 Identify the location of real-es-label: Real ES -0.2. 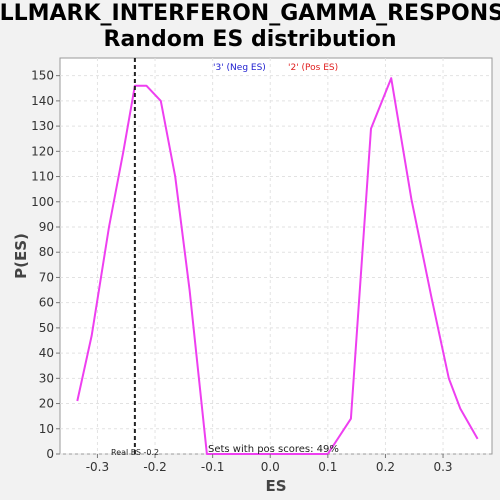
(135, 452).